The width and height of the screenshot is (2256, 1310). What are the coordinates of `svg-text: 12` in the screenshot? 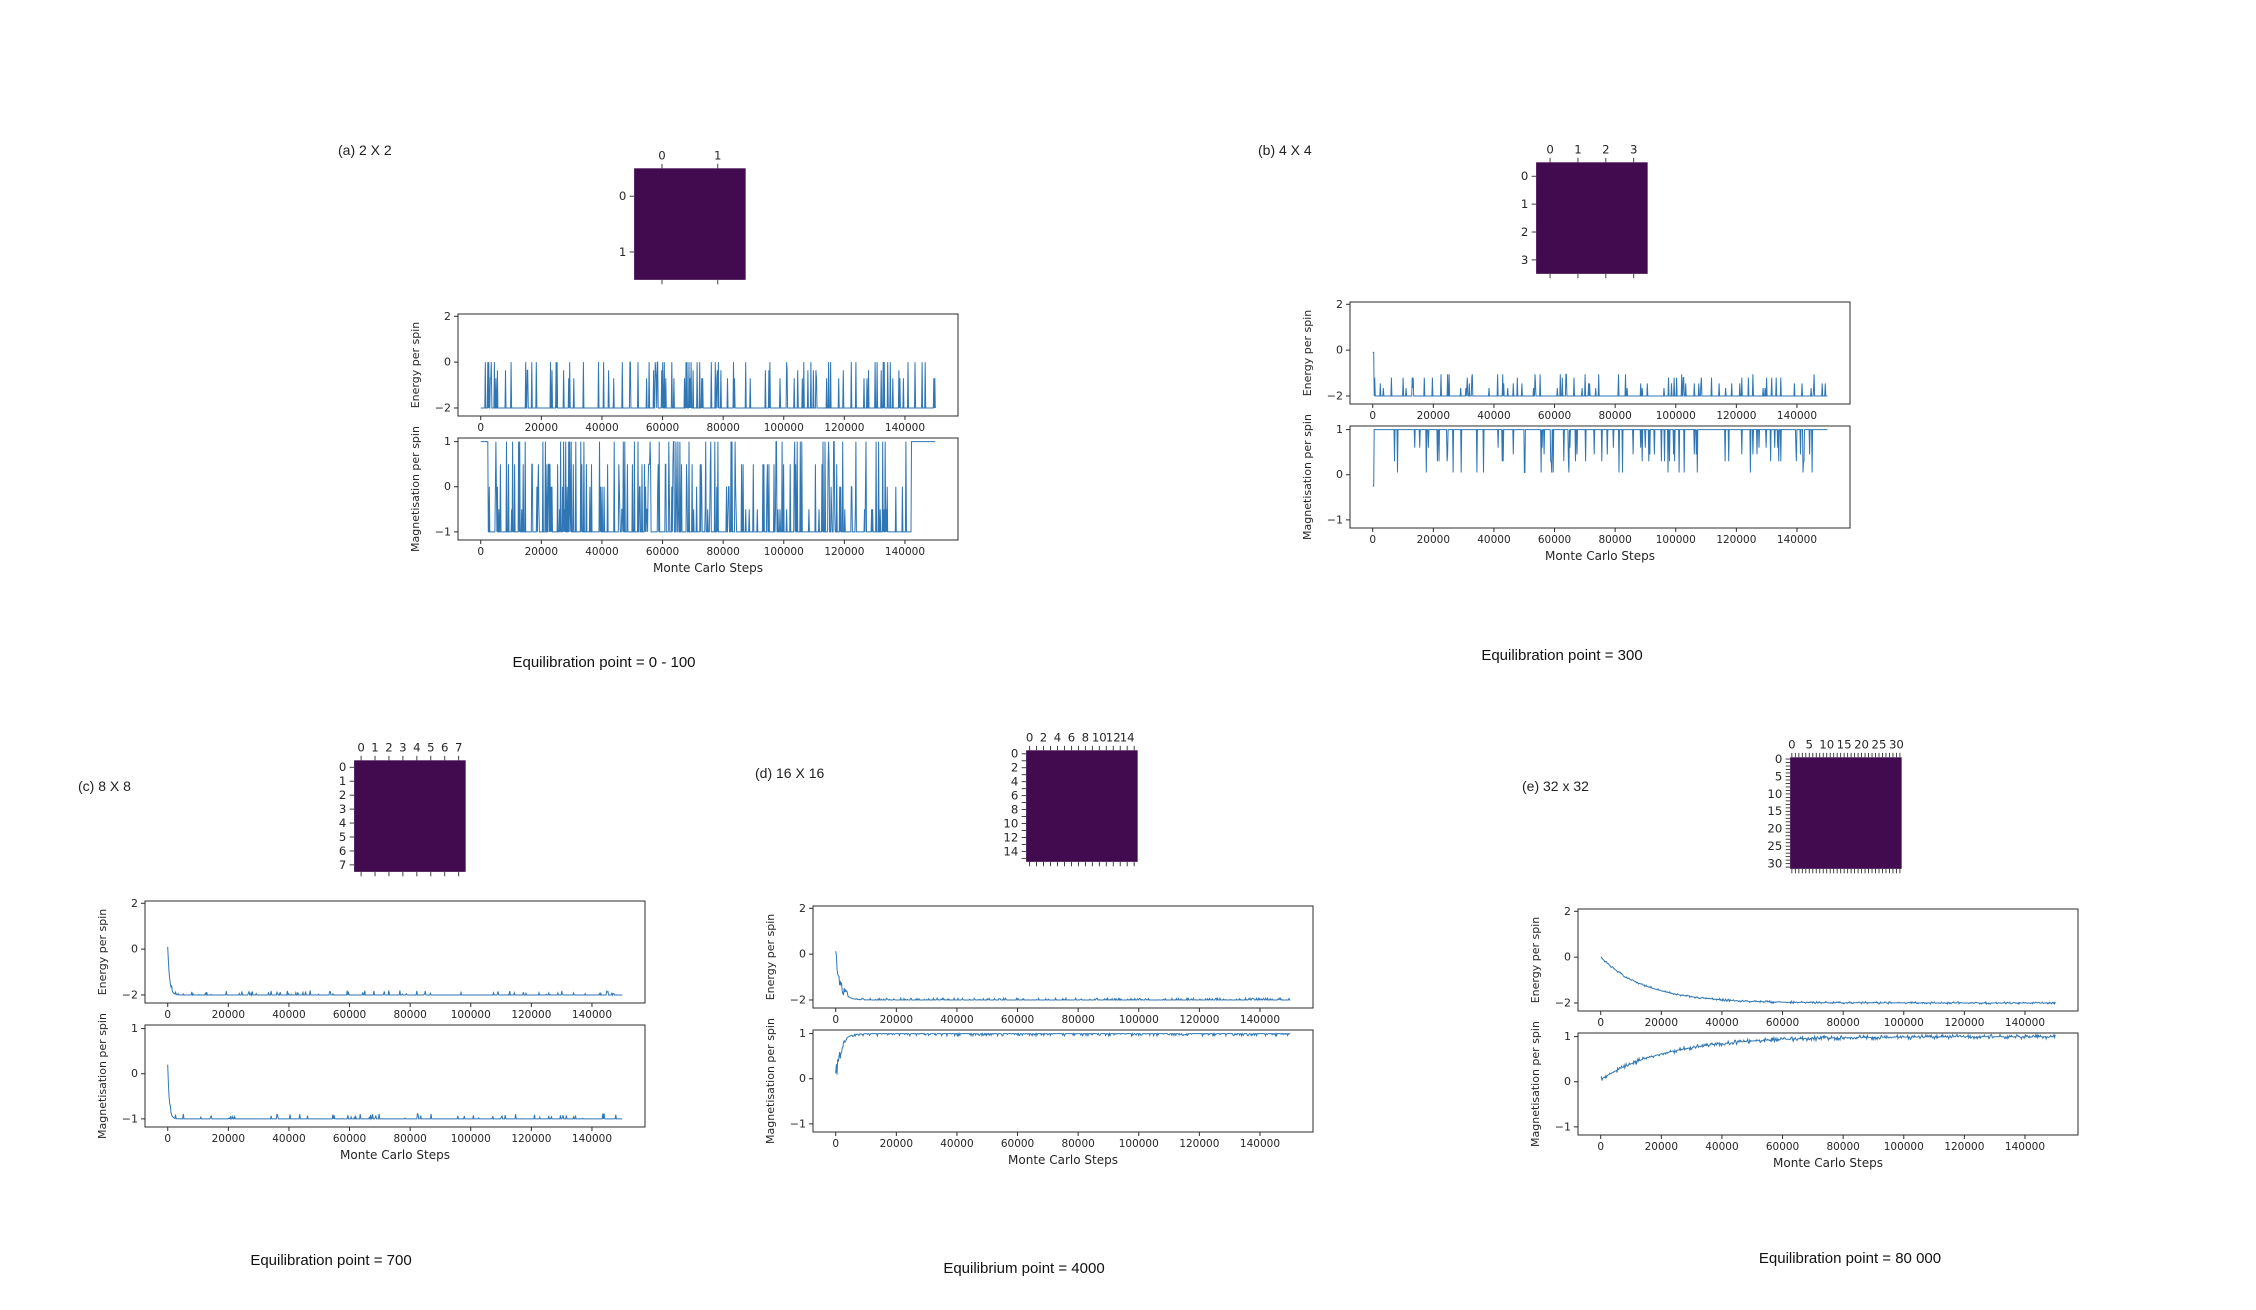 It's located at (1113, 737).